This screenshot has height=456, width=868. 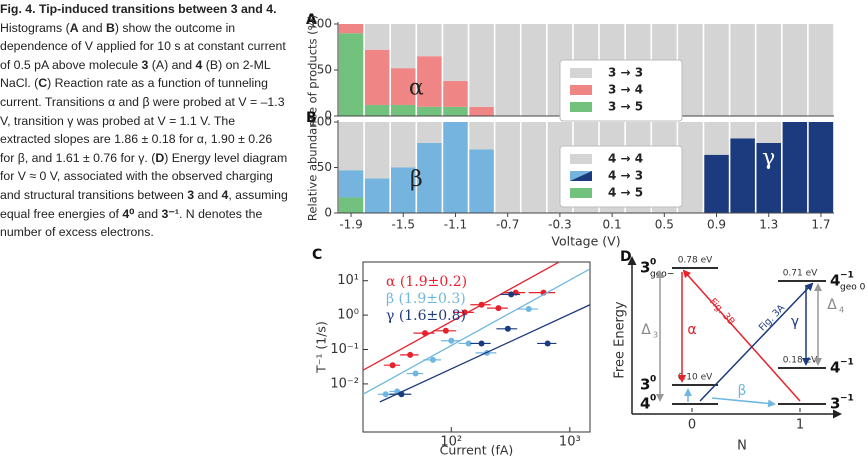 I want to click on caption-text: Histograms (, so click(x=35, y=27).